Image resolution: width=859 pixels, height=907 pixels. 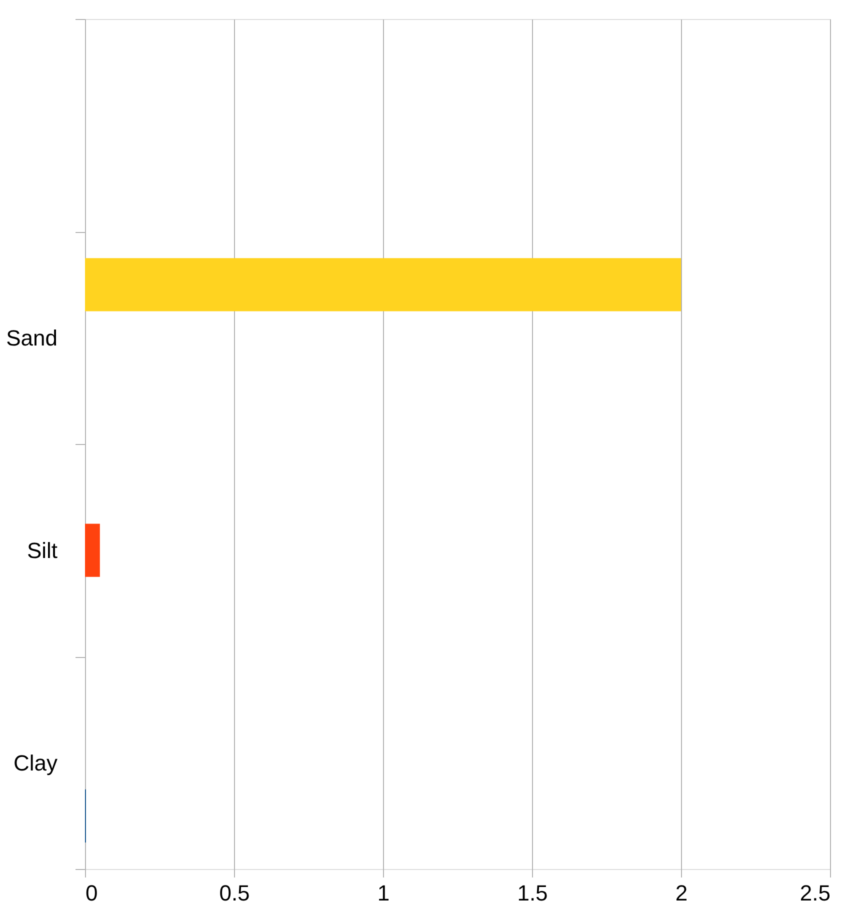 What do you see at coordinates (35, 763) in the screenshot?
I see `y-tick-label: Clay` at bounding box center [35, 763].